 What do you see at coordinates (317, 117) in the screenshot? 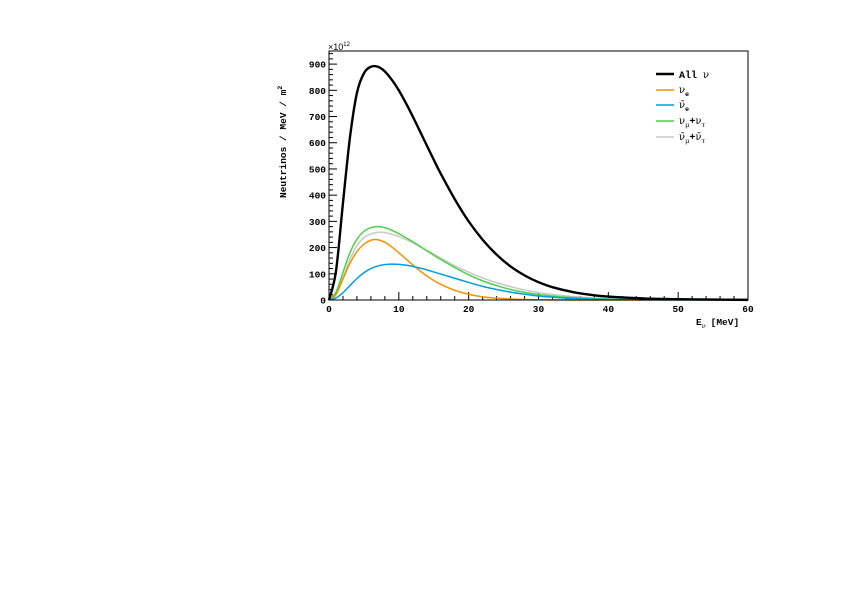
I see `y-tick-label: 700` at bounding box center [317, 117].